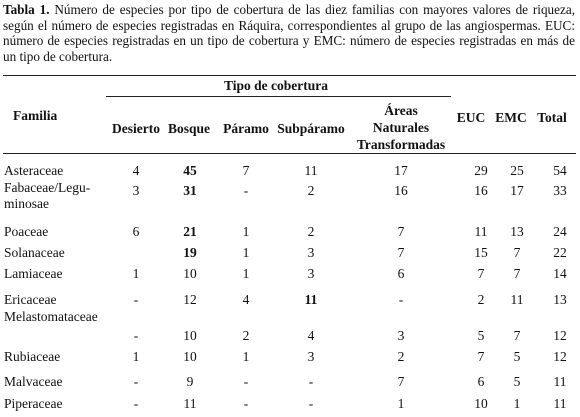 The height and width of the screenshot is (417, 580). I want to click on cell-euc: 11, so click(481, 231).